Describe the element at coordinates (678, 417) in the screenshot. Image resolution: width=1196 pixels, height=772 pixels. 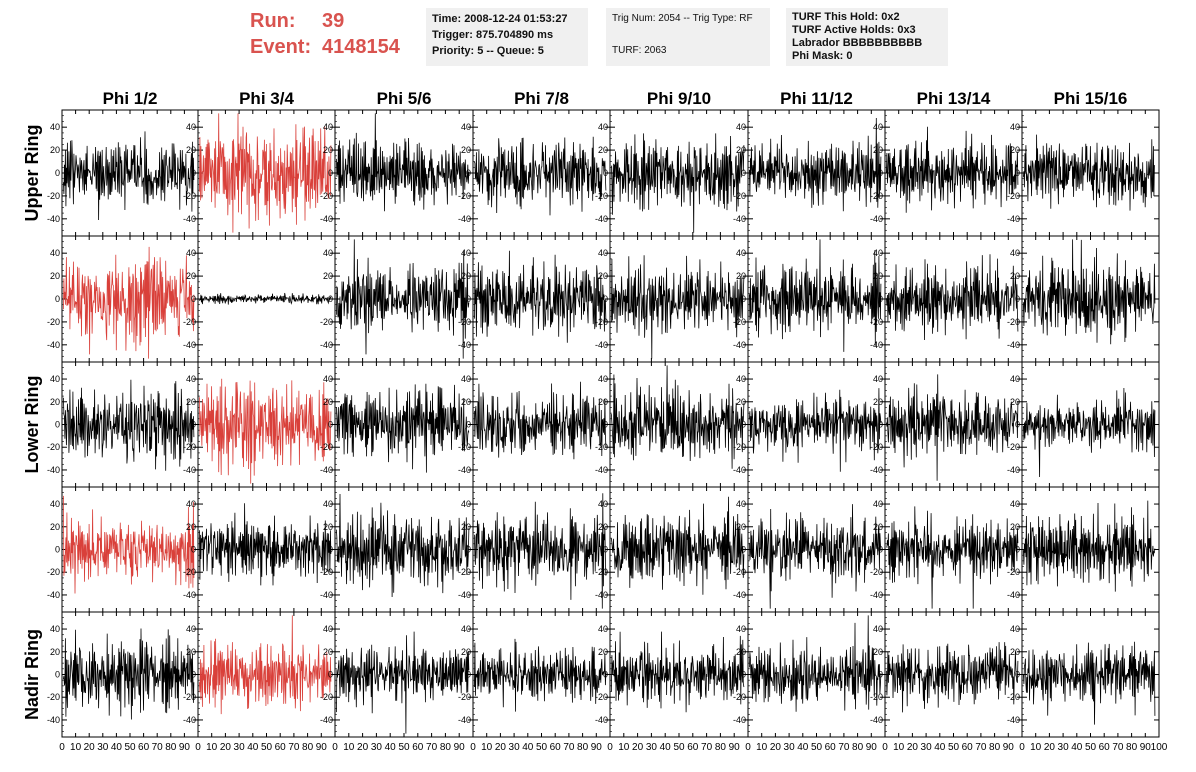
I see `waveform-r2c4` at that location.